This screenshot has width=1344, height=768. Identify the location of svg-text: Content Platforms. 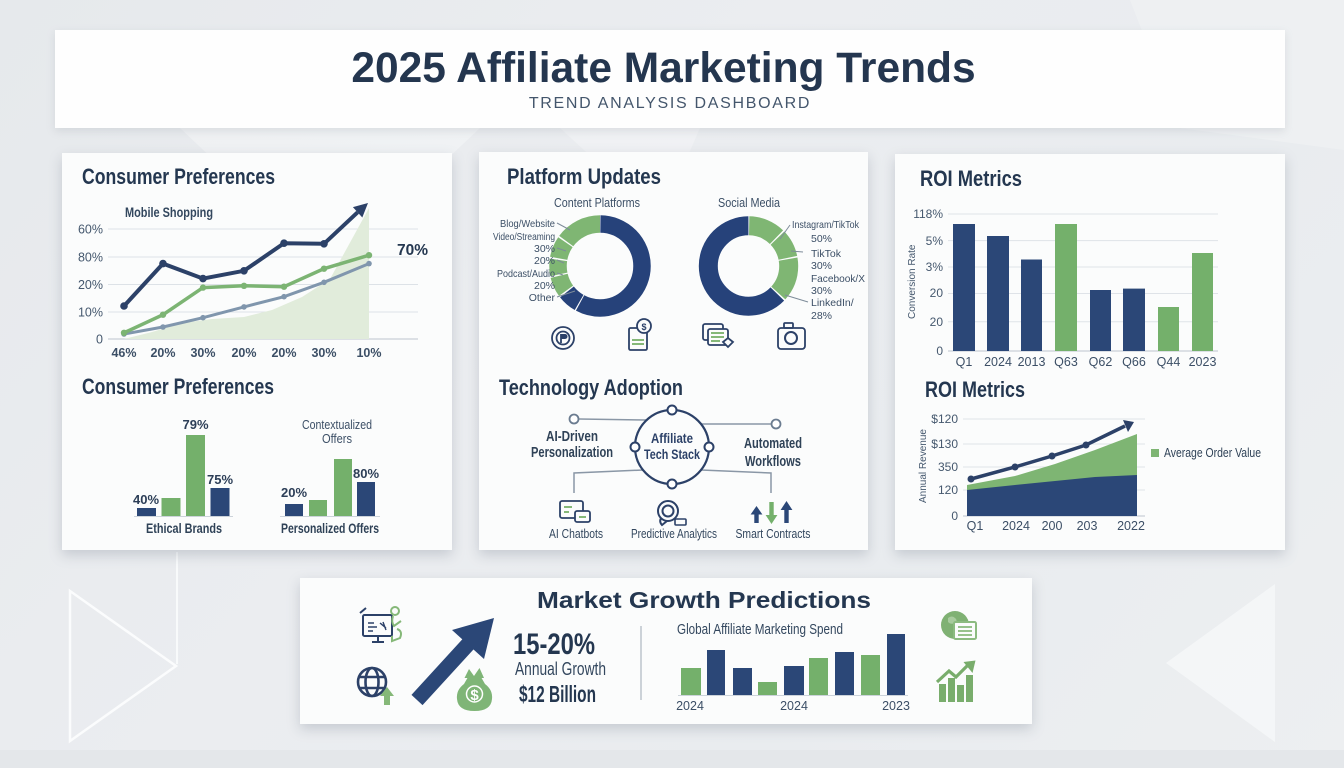
(597, 202).